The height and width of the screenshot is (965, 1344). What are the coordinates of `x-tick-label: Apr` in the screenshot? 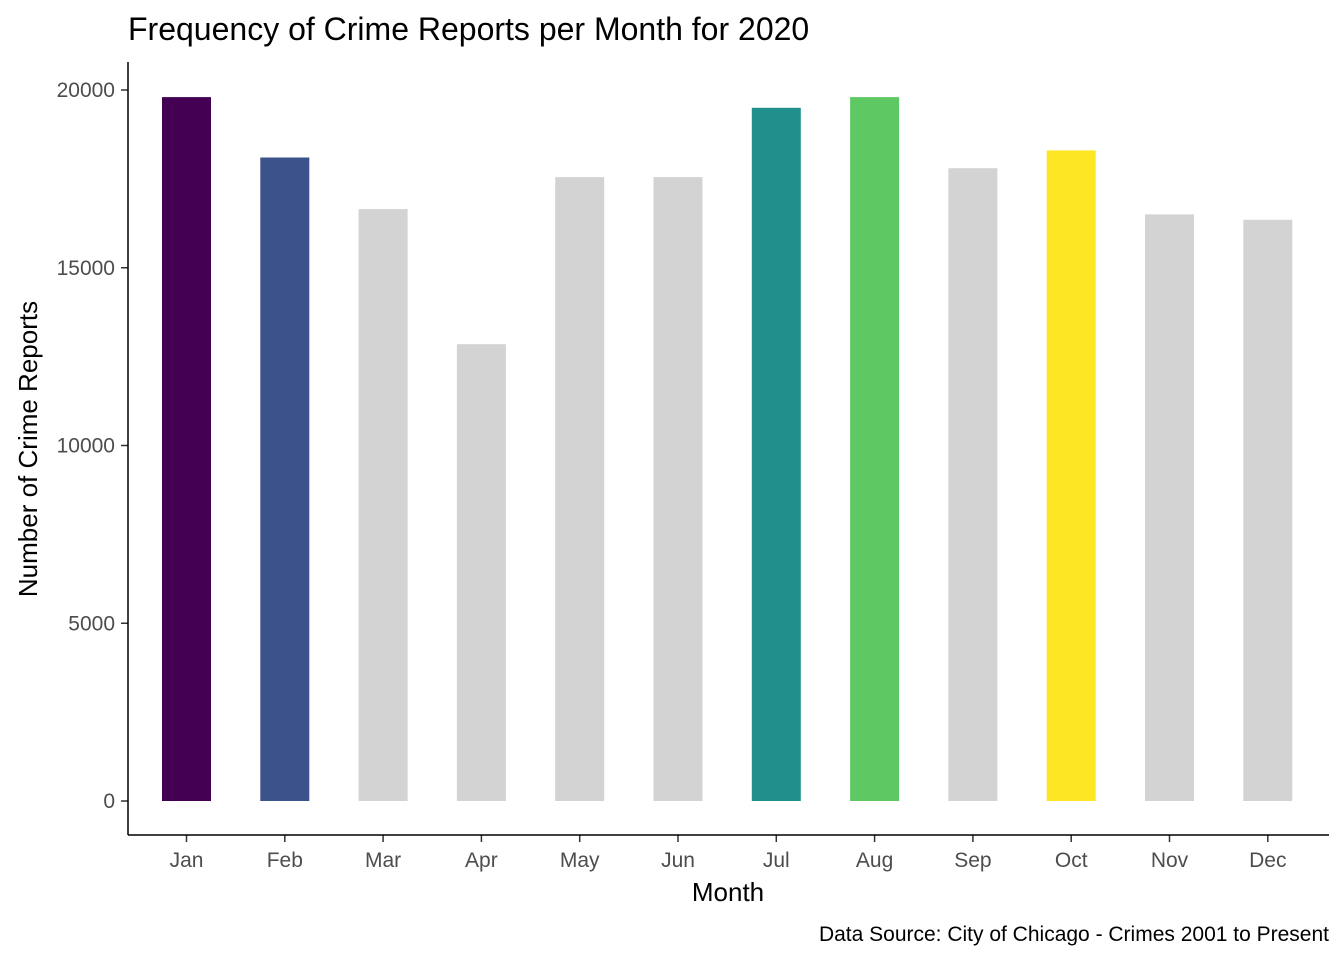 It's located at (481, 860).